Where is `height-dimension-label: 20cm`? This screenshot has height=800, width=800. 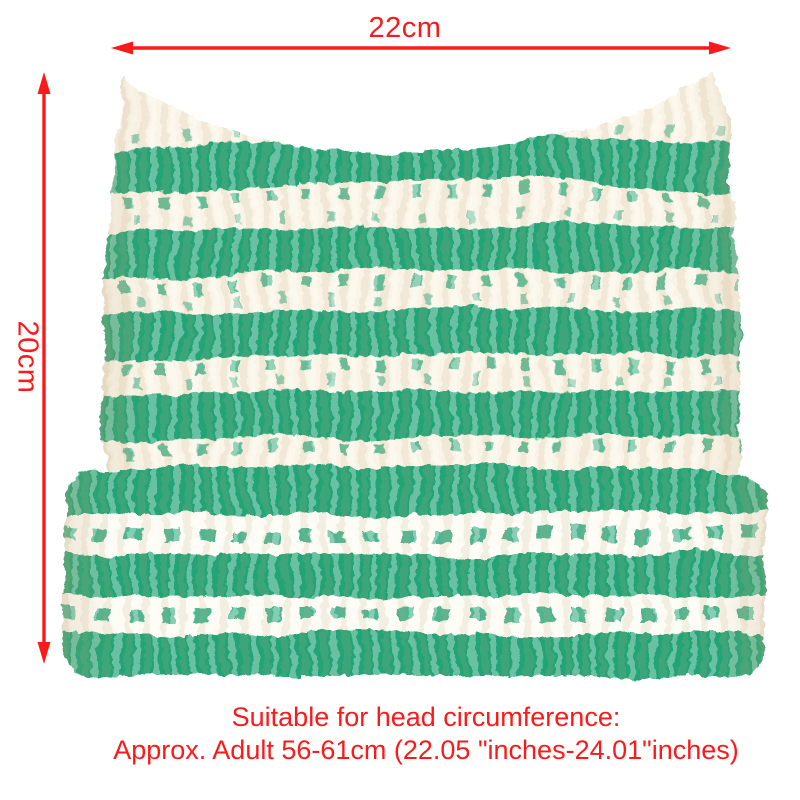 height-dimension-label: 20cm is located at coordinates (27, 357).